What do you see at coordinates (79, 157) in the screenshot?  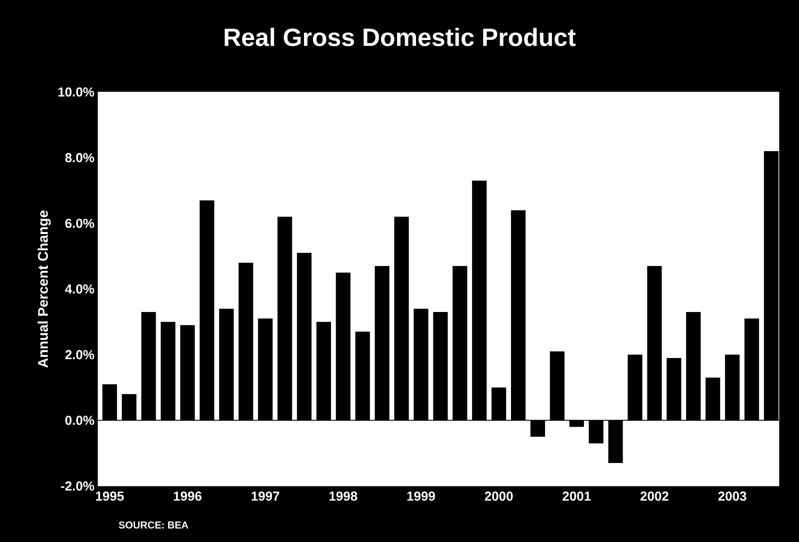 I see `y-tick-label: 8.0%` at bounding box center [79, 157].